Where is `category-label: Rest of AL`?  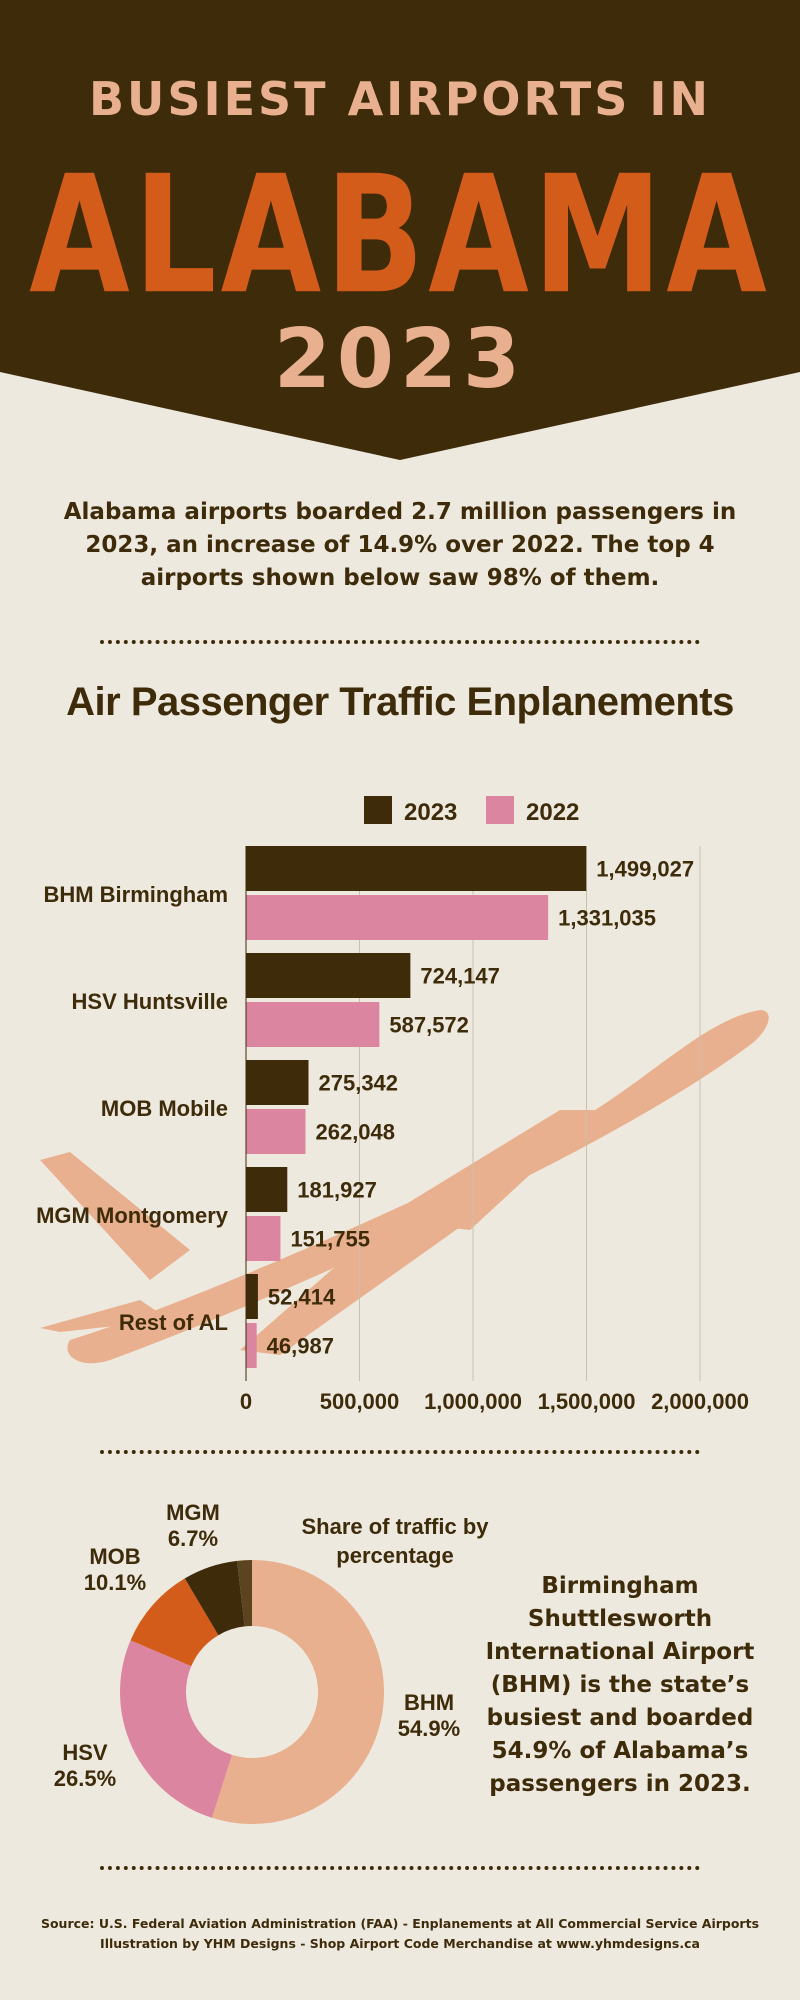 category-label: Rest of AL is located at coordinates (173, 1322).